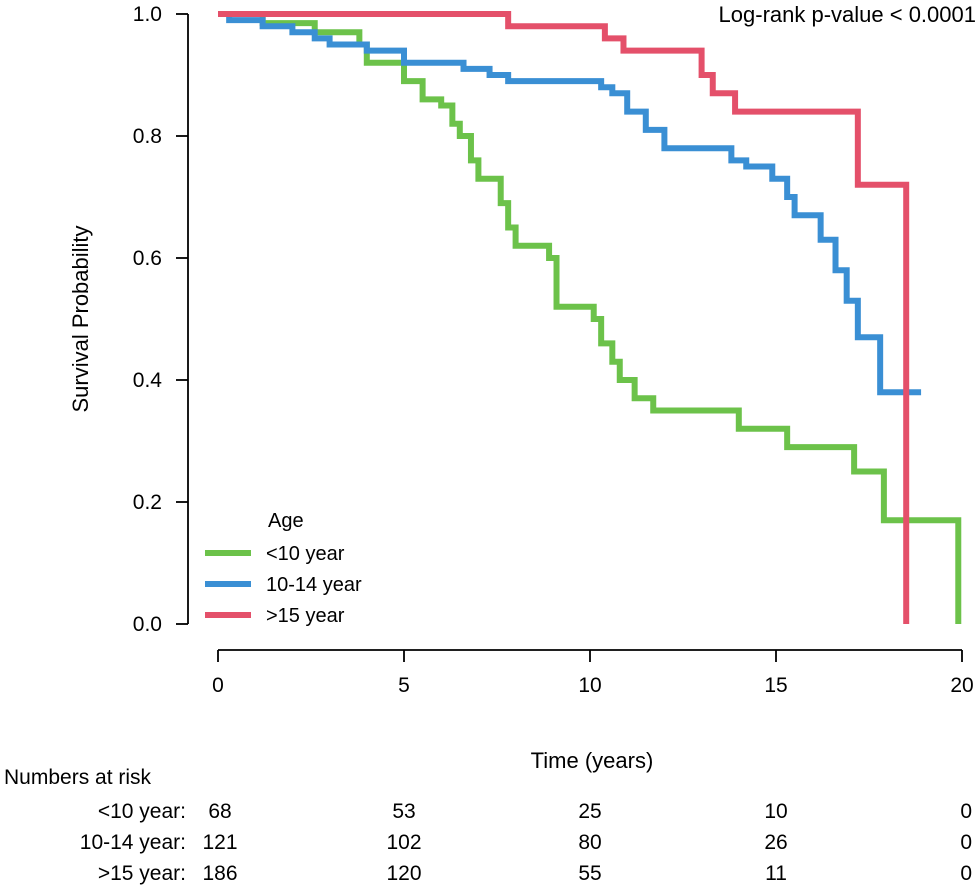 Image resolution: width=980 pixels, height=894 pixels. What do you see at coordinates (305, 554) in the screenshot?
I see `legend-label: <10 year` at bounding box center [305, 554].